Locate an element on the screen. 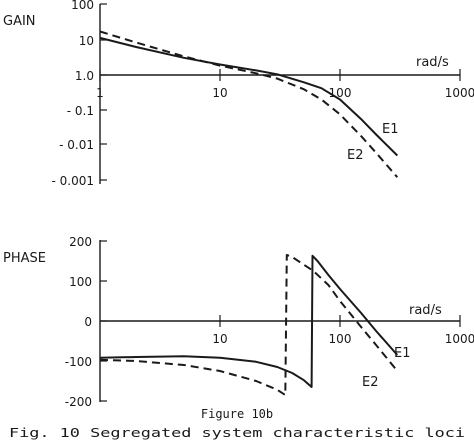  gain-y-tick-label-100: 100 is located at coordinates (82, 6).